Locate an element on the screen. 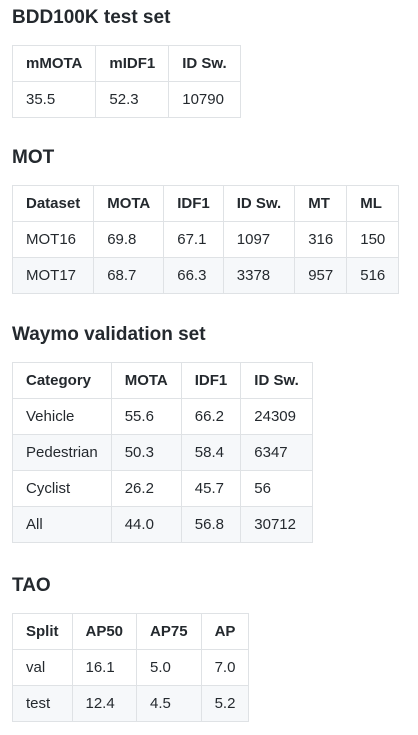 This screenshot has width=418, height=735. table-header-row: mMOTA mIDF1 ID Sw. is located at coordinates (126, 63).